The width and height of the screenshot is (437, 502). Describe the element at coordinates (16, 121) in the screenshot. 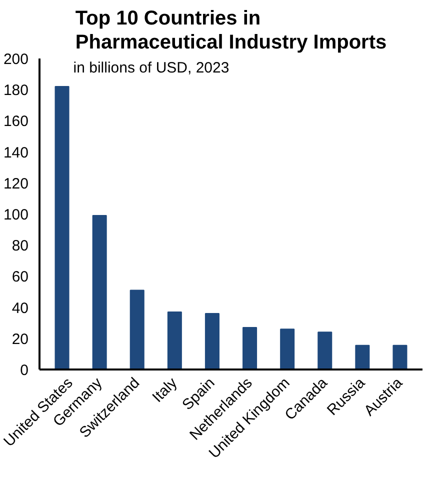

I see `y-tick-label: 160` at that location.